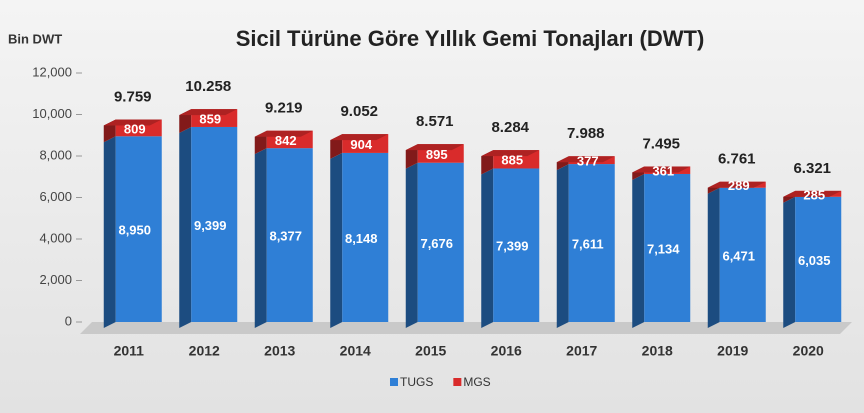  What do you see at coordinates (435, 121) in the screenshot?
I see `total-label: 8.571` at bounding box center [435, 121].